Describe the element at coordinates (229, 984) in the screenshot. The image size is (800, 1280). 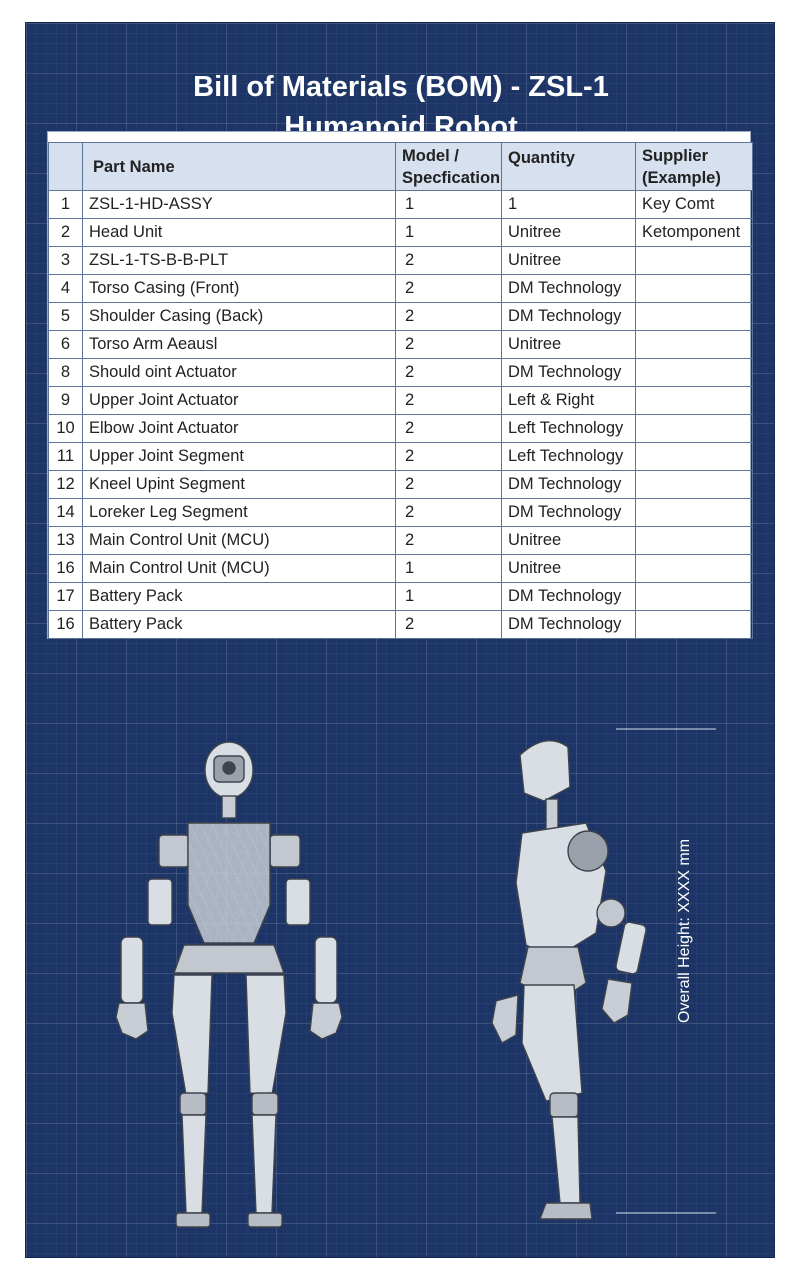
I see `robot-front-view` at that location.